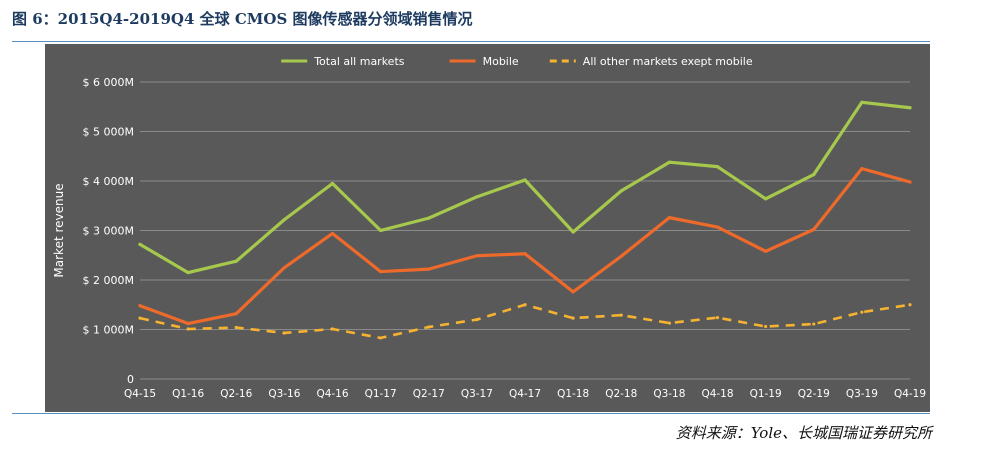 This screenshot has width=992, height=467. Describe the element at coordinates (477, 394) in the screenshot. I see `x-tick-label: Q3-17` at that location.